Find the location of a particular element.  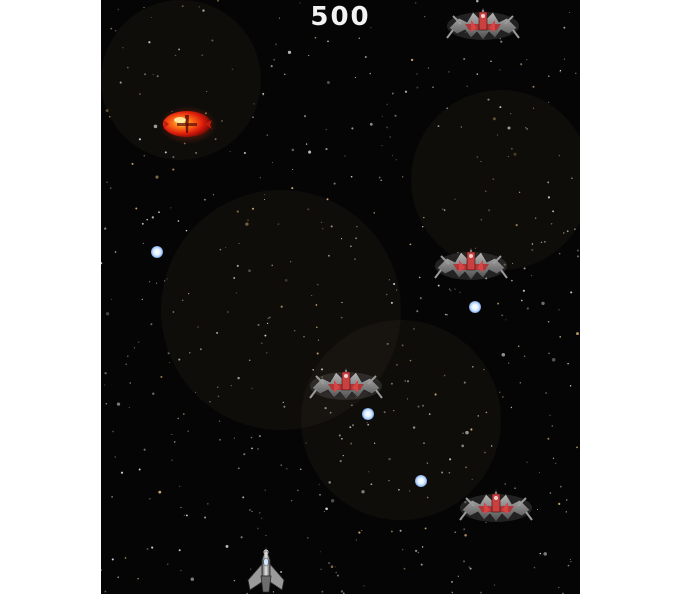

player-ship is located at coordinates (266, 570).